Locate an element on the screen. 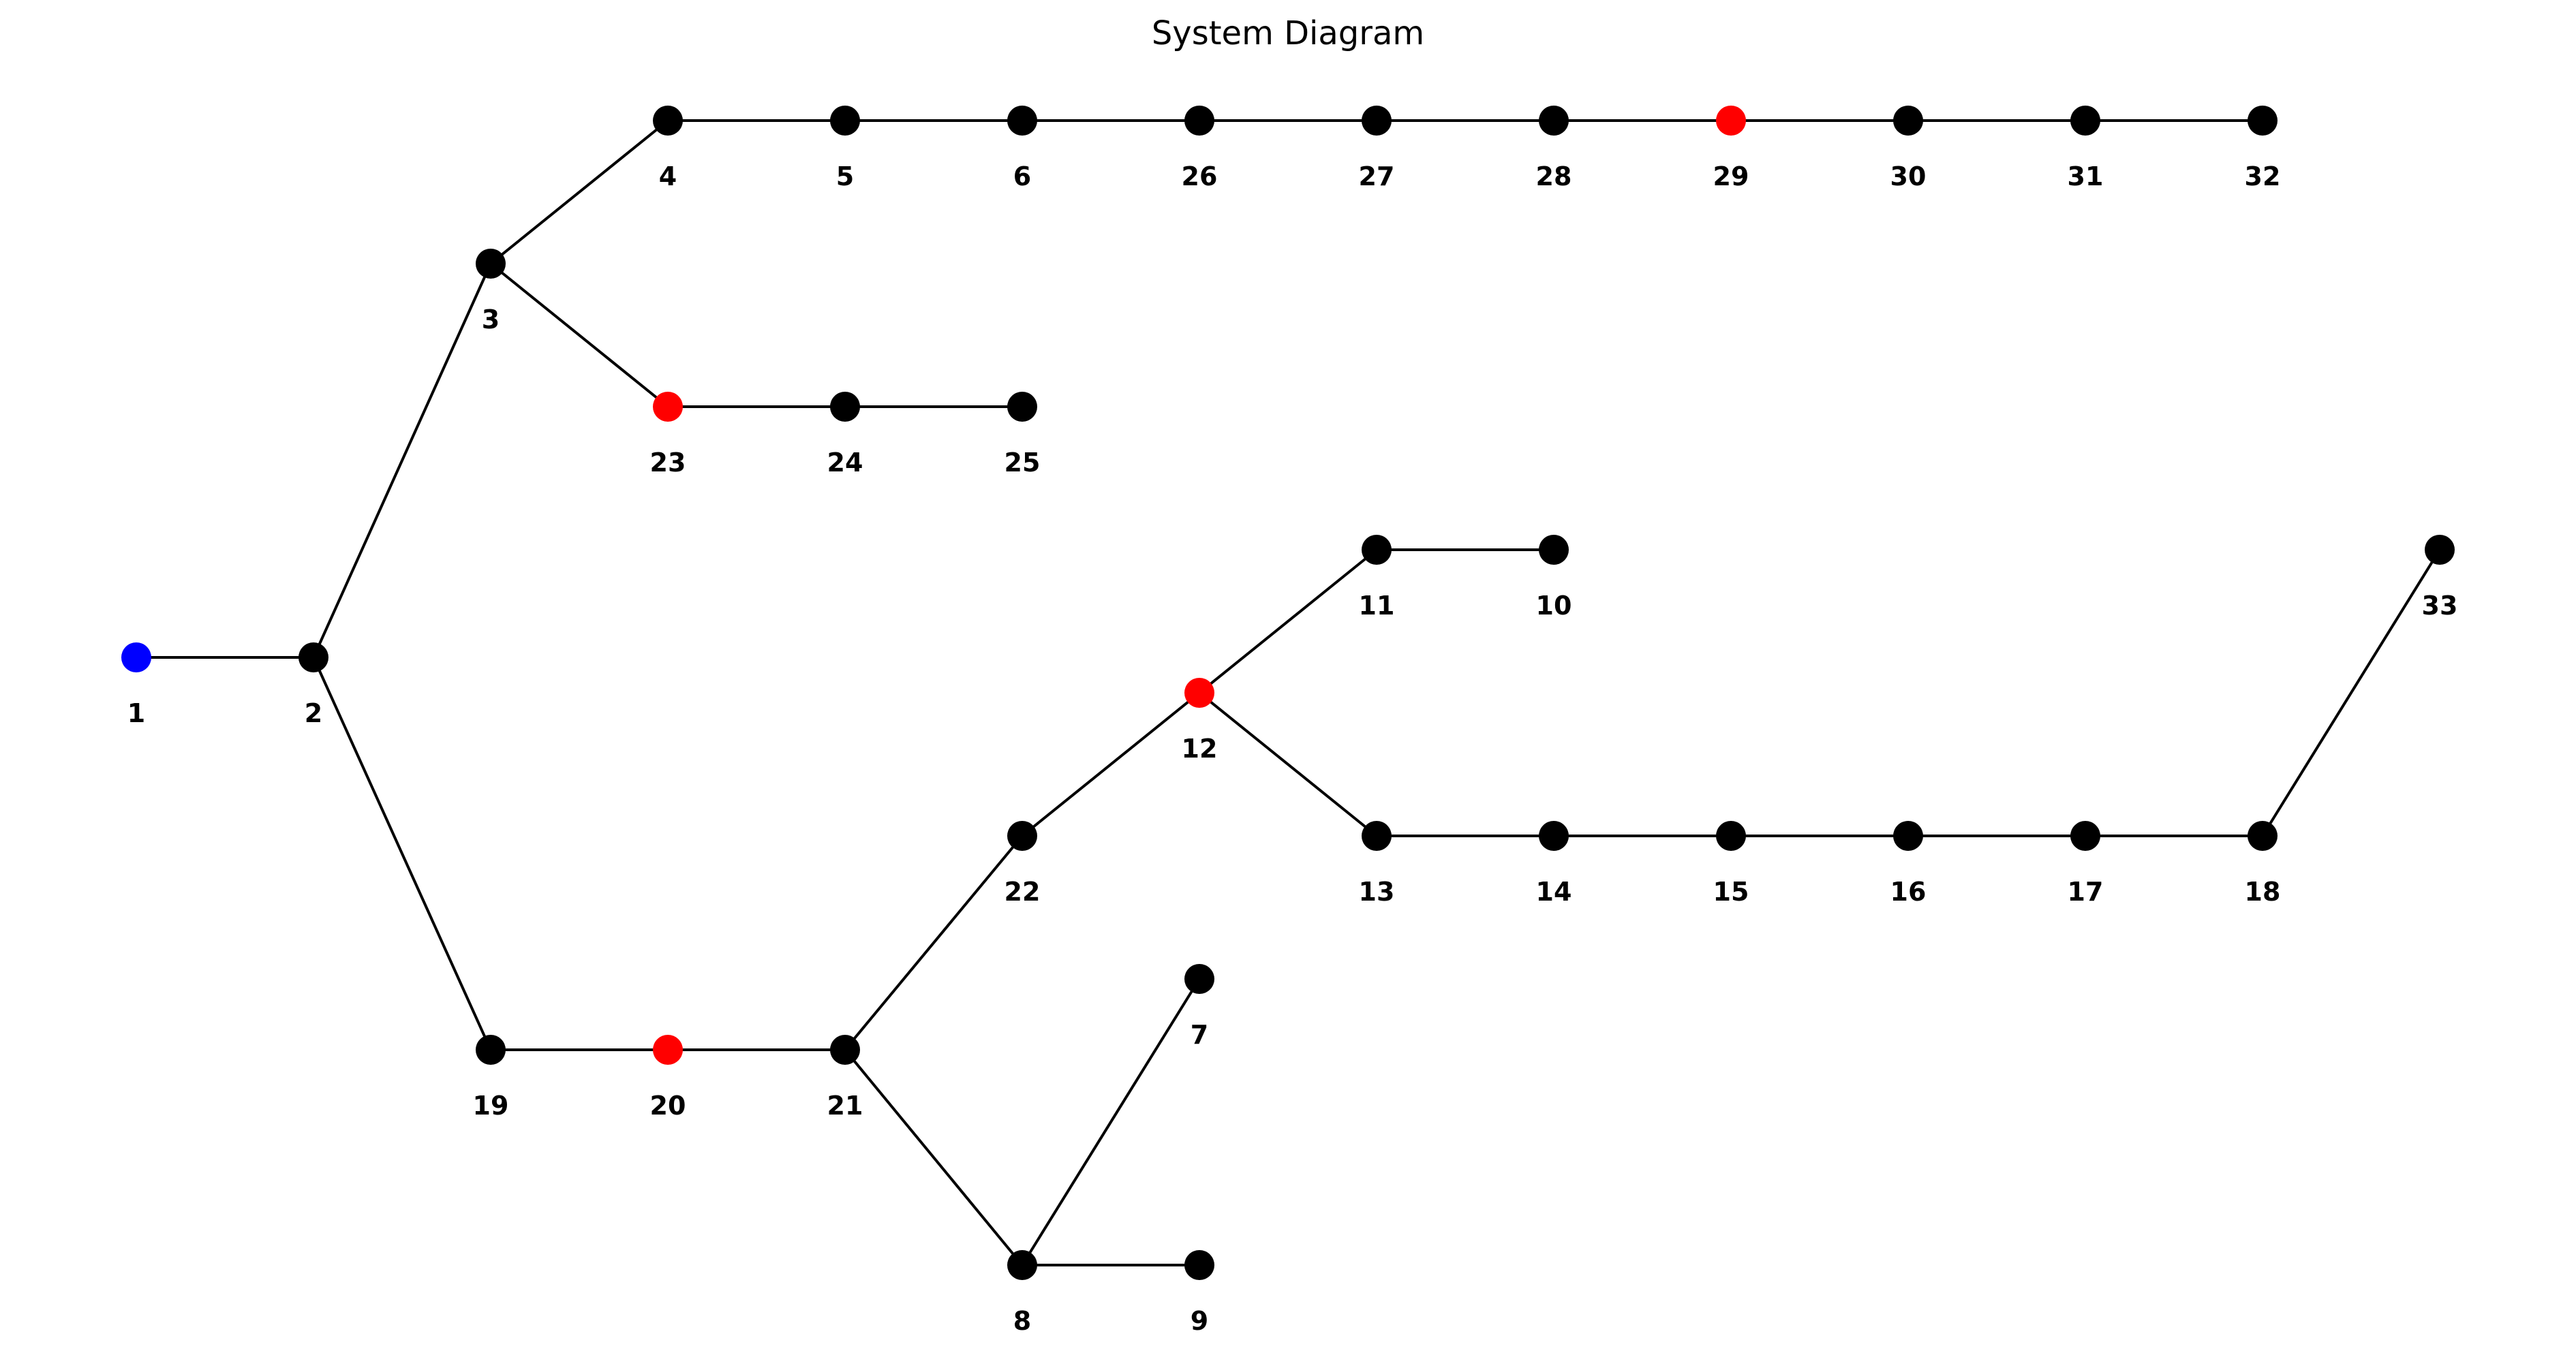 Image resolution: width=2576 pixels, height=1355 pixels. node-13: 13 is located at coordinates (1377, 864).